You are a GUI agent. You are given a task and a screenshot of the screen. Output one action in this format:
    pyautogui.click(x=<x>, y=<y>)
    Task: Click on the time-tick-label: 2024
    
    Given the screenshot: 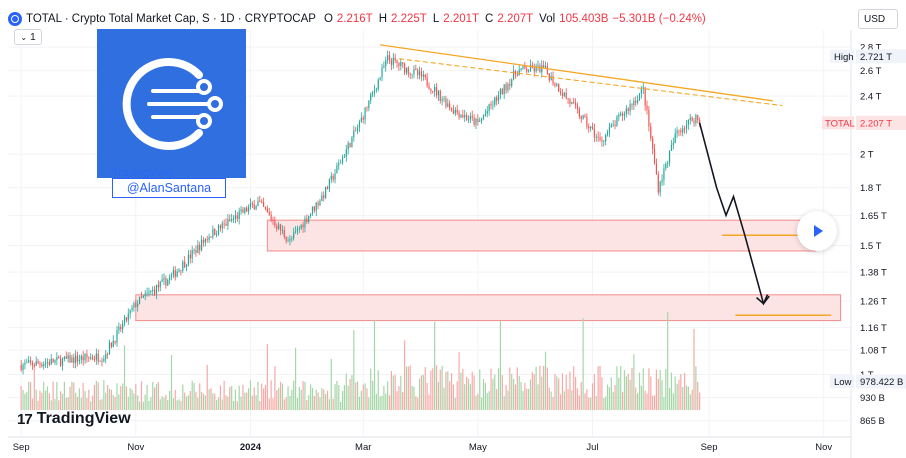 What is the action you would take?
    pyautogui.click(x=251, y=447)
    